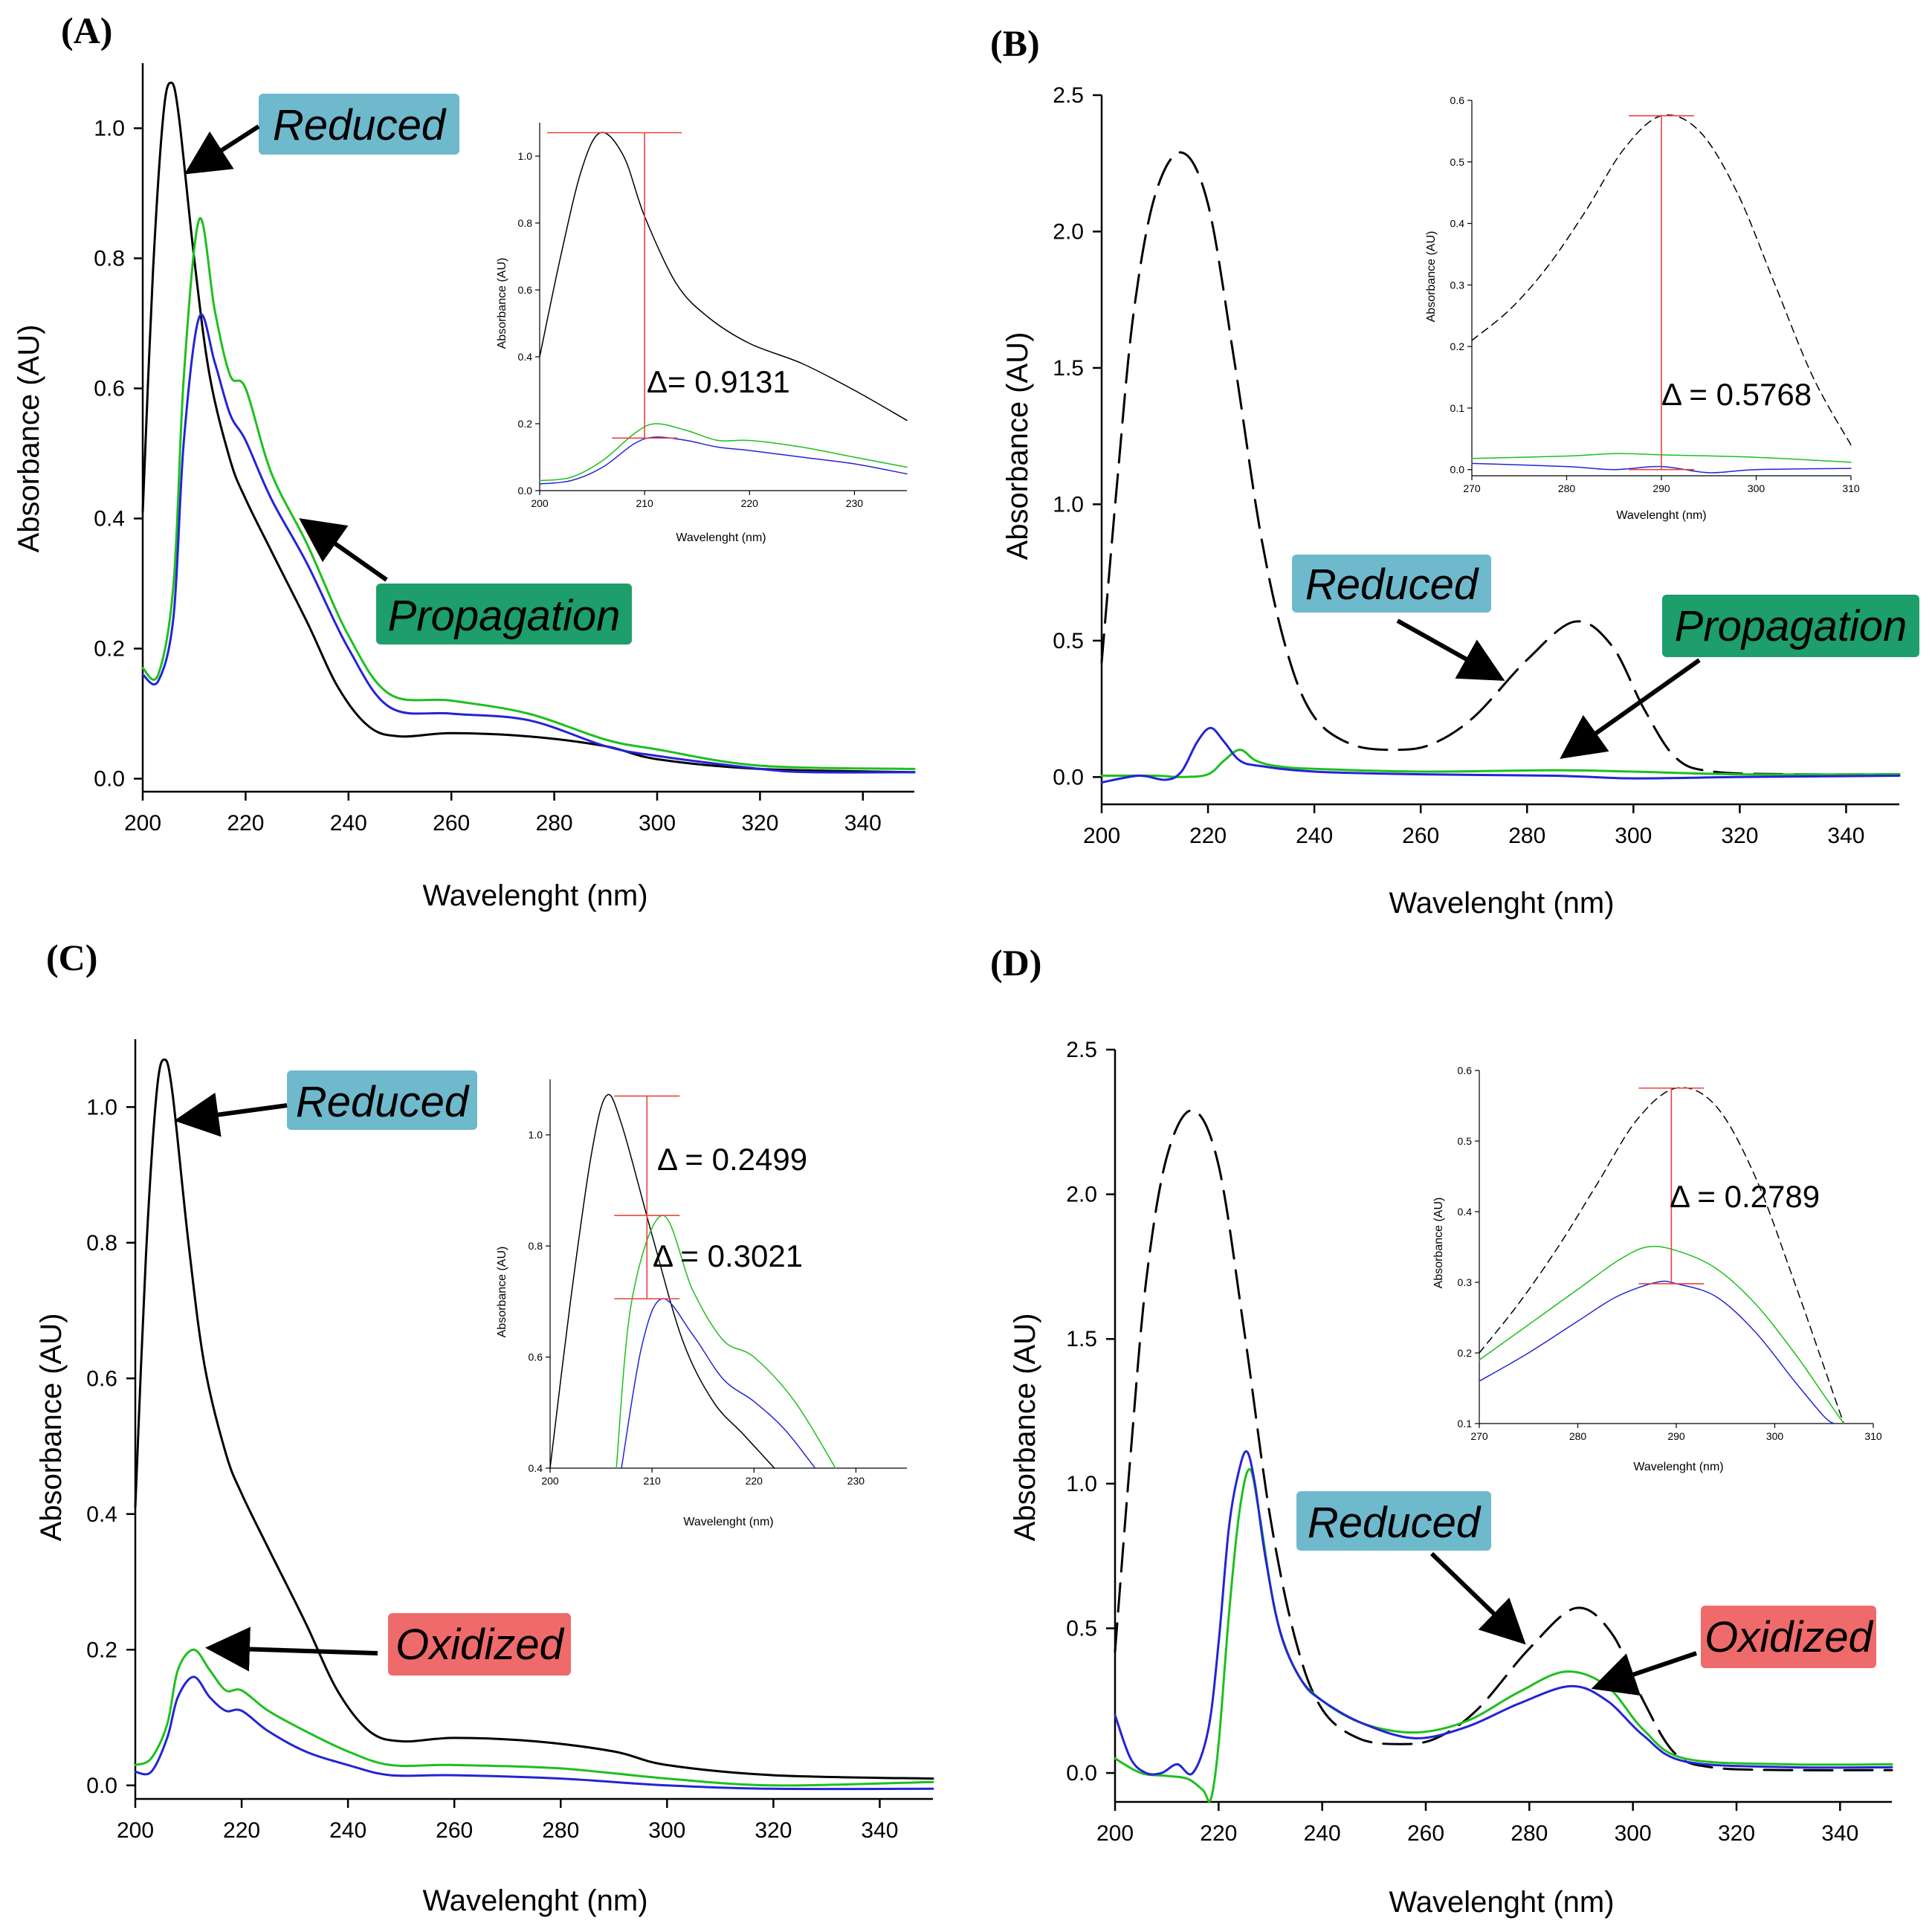 This screenshot has height=1932, width=1932. I want to click on panel-b-inset-series-green, so click(1662, 458).